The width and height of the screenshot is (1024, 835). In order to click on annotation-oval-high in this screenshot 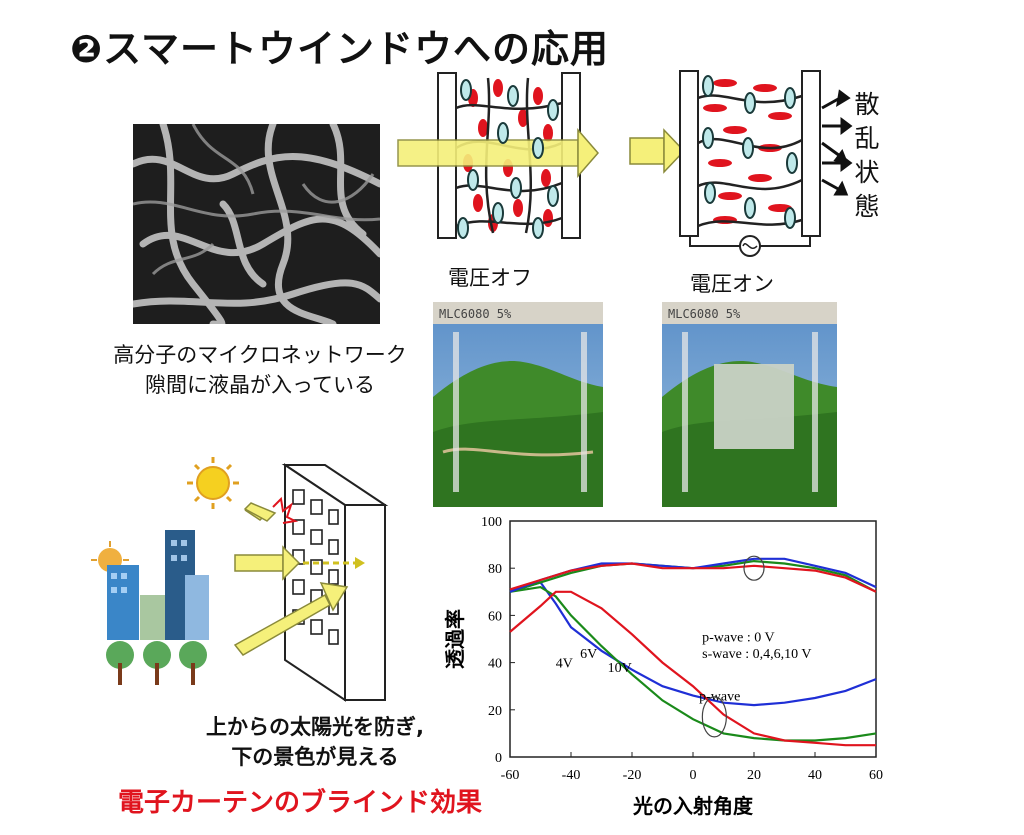, I will do `click(754, 568)`.